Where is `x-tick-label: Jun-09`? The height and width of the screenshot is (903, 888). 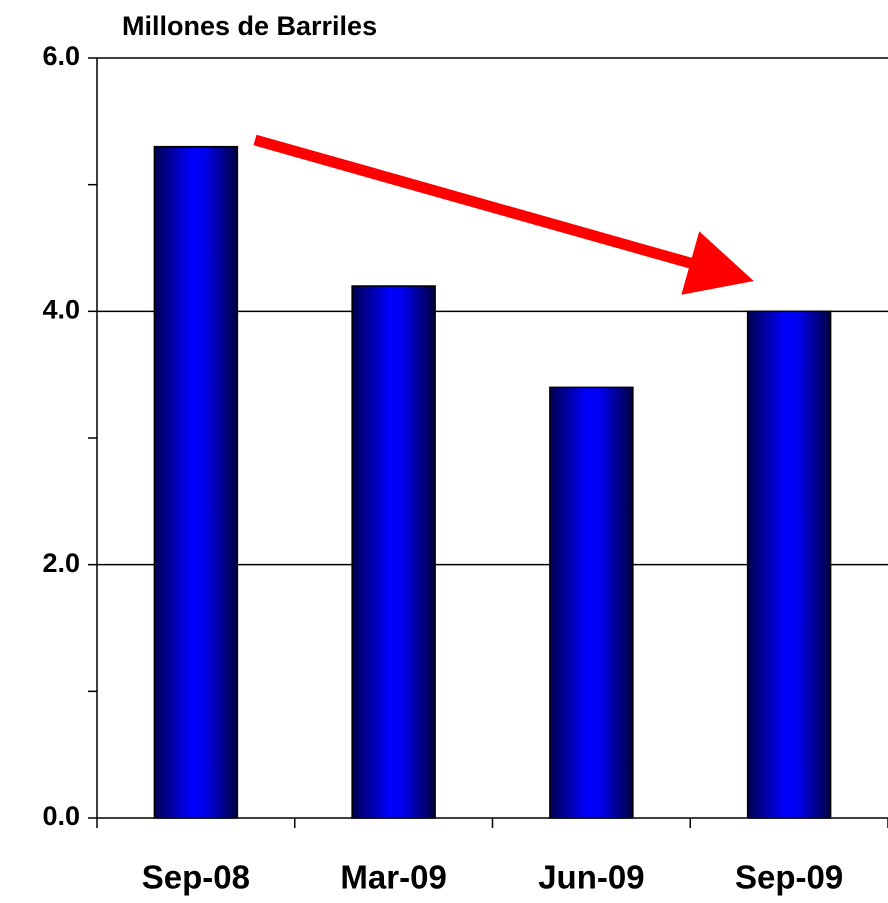 x-tick-label: Jun-09 is located at coordinates (591, 877).